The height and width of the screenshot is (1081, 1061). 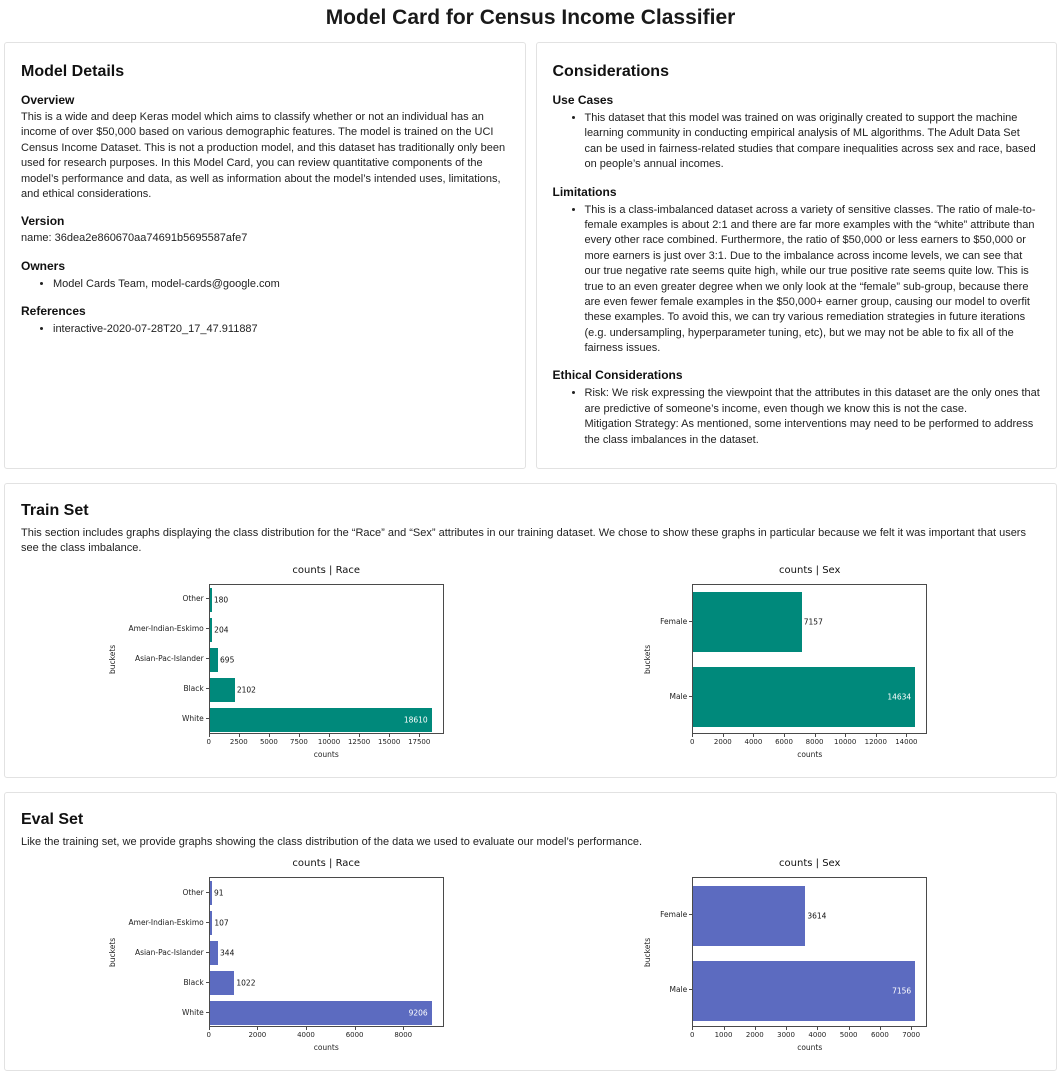 What do you see at coordinates (214, 953) in the screenshot?
I see `bar-asian-pac-islander` at bounding box center [214, 953].